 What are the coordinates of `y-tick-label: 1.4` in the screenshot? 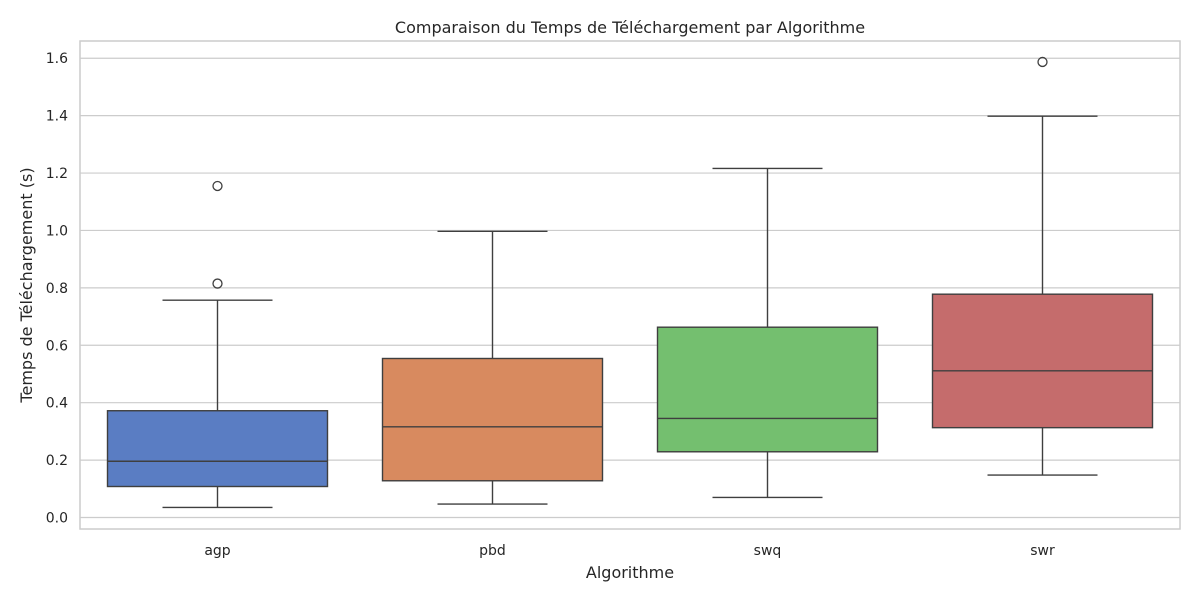 It's located at (57, 117).